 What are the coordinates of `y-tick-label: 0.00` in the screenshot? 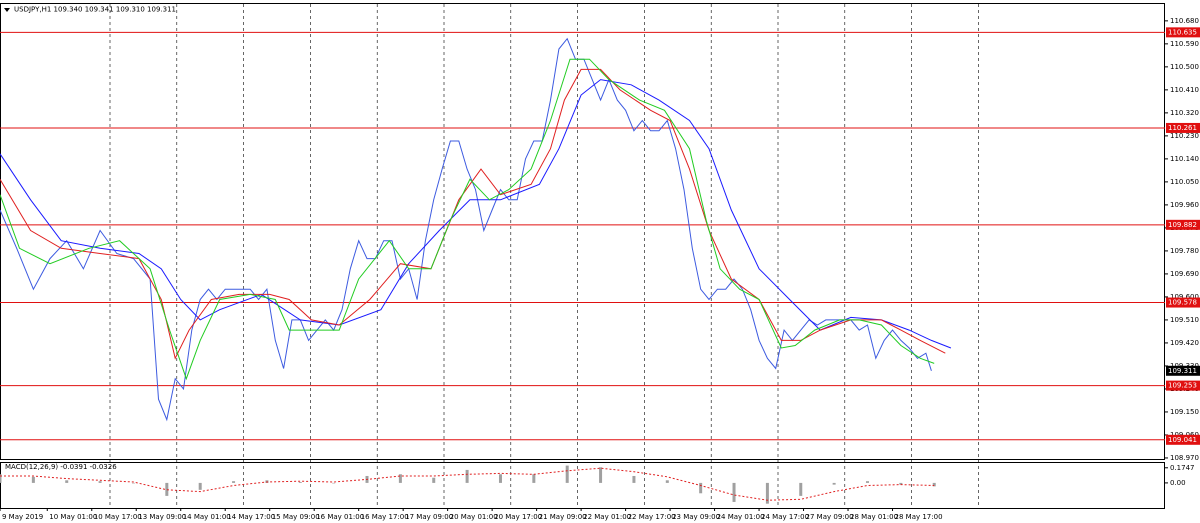 It's located at (1178, 483).